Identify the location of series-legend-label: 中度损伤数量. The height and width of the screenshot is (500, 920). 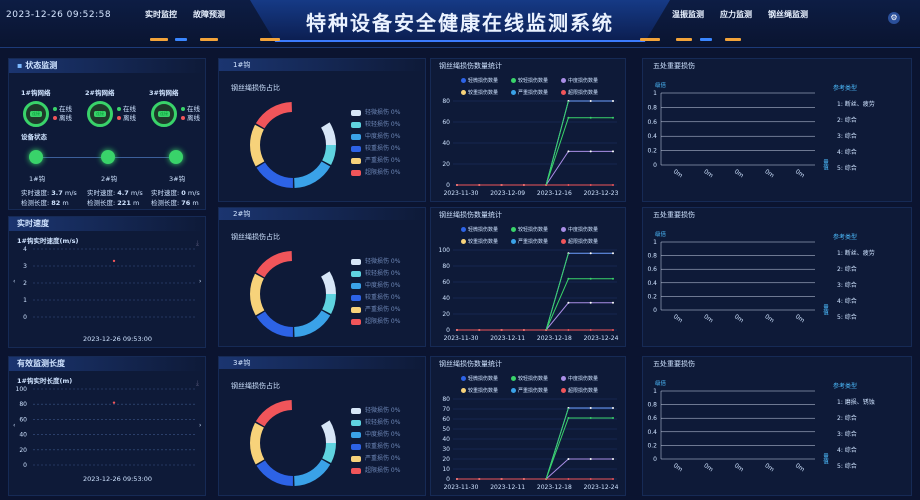
(583, 379).